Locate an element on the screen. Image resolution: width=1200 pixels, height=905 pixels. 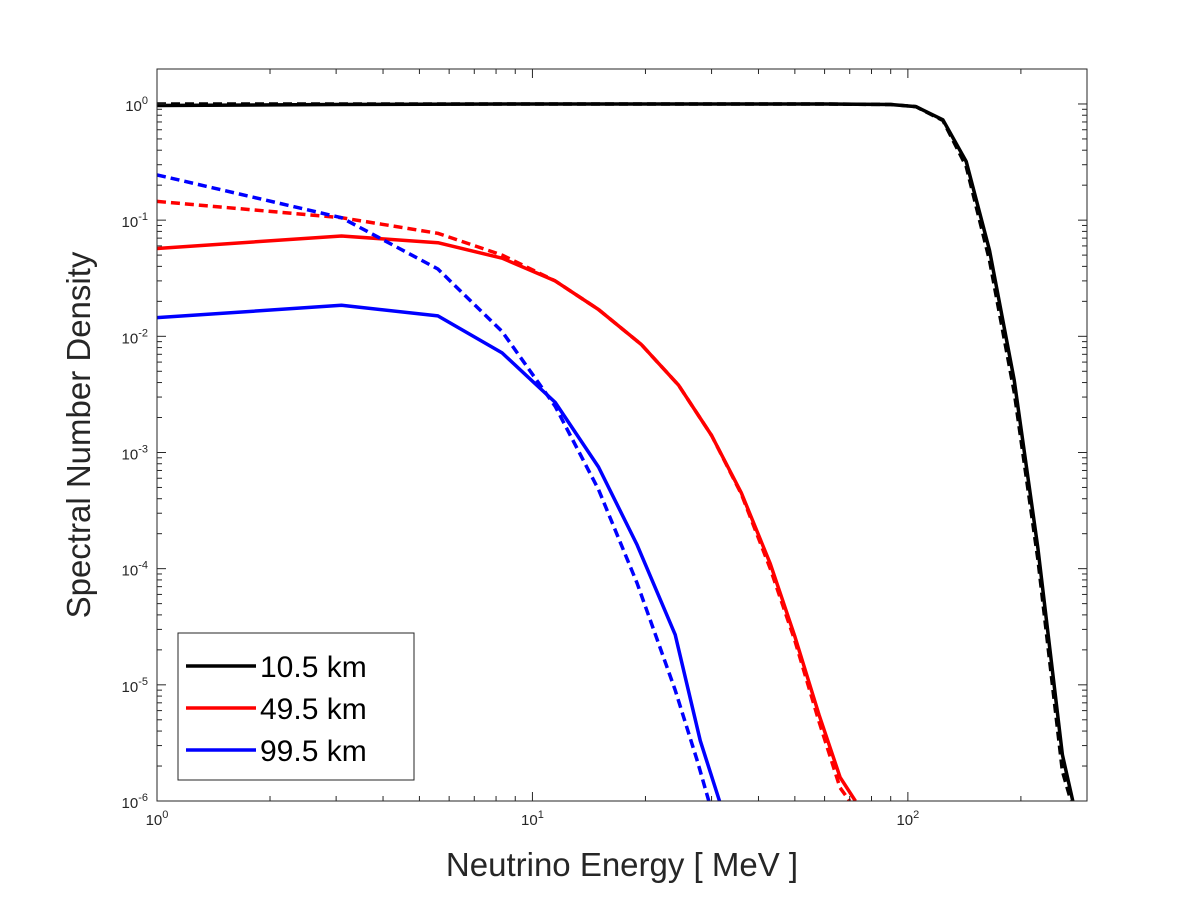
y-tick-label: 10⁻⁶ is located at coordinates (135, 802).